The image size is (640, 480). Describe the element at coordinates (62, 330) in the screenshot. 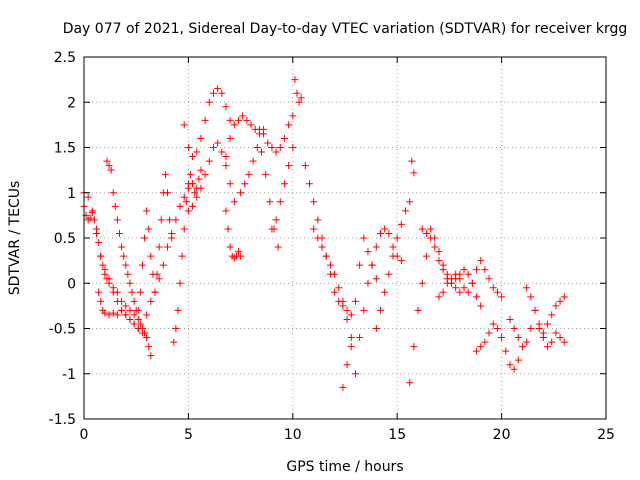

I see `y-tick-label: -0.5` at that location.